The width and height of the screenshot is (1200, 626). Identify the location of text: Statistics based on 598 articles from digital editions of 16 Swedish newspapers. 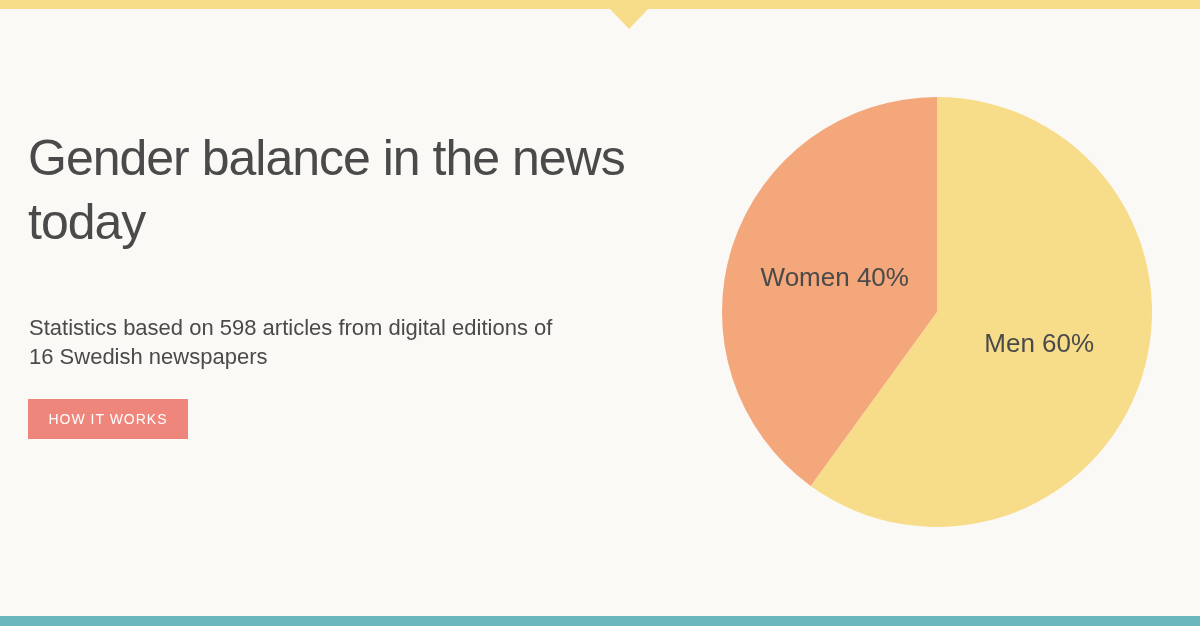
(291, 342).